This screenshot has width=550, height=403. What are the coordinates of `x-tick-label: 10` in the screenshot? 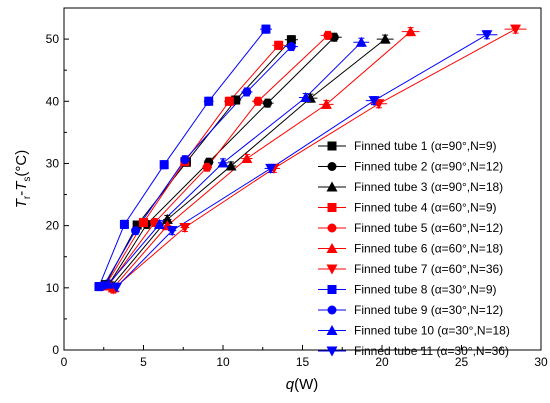 It's located at (223, 362).